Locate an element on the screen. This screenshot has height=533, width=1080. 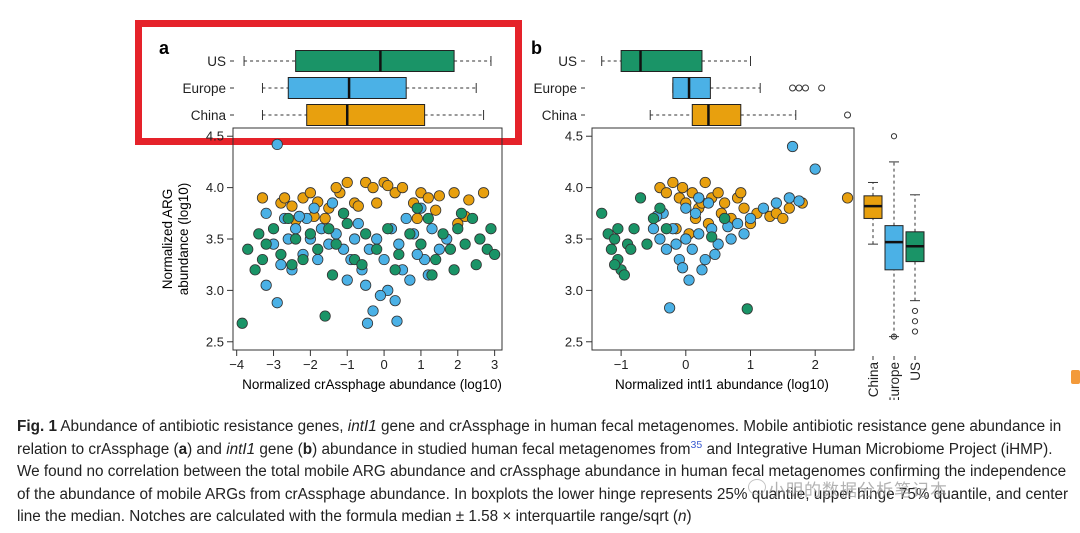
caption-reference-link: 35 is located at coordinates (696, 444).